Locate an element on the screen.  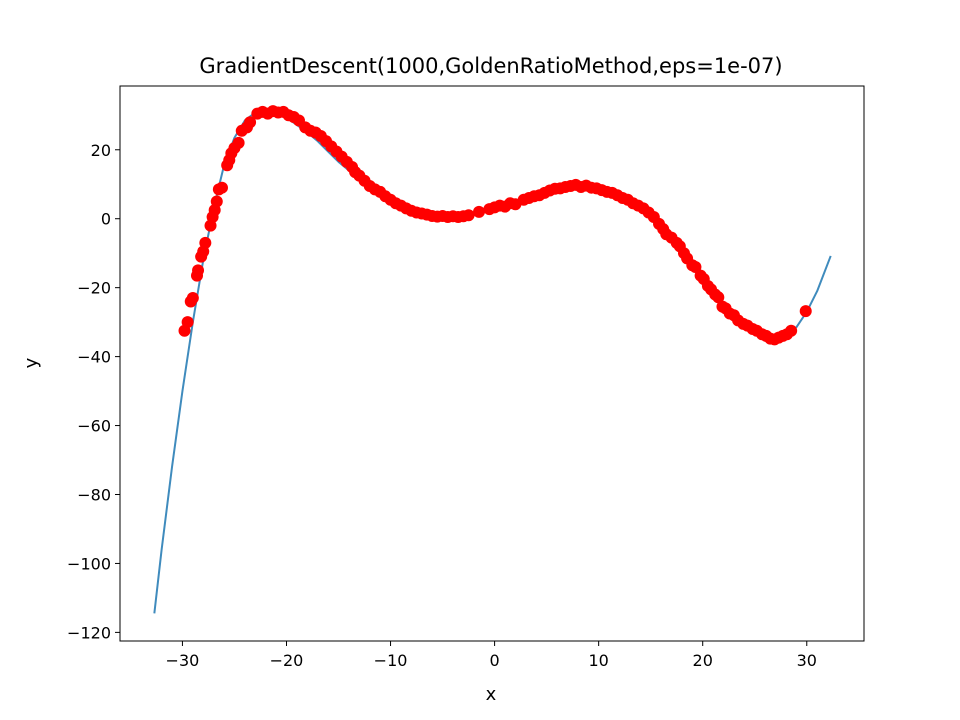
y-axis: −120 −100 −80 −60 −40 −20 0 20 is located at coordinates (93, 391).